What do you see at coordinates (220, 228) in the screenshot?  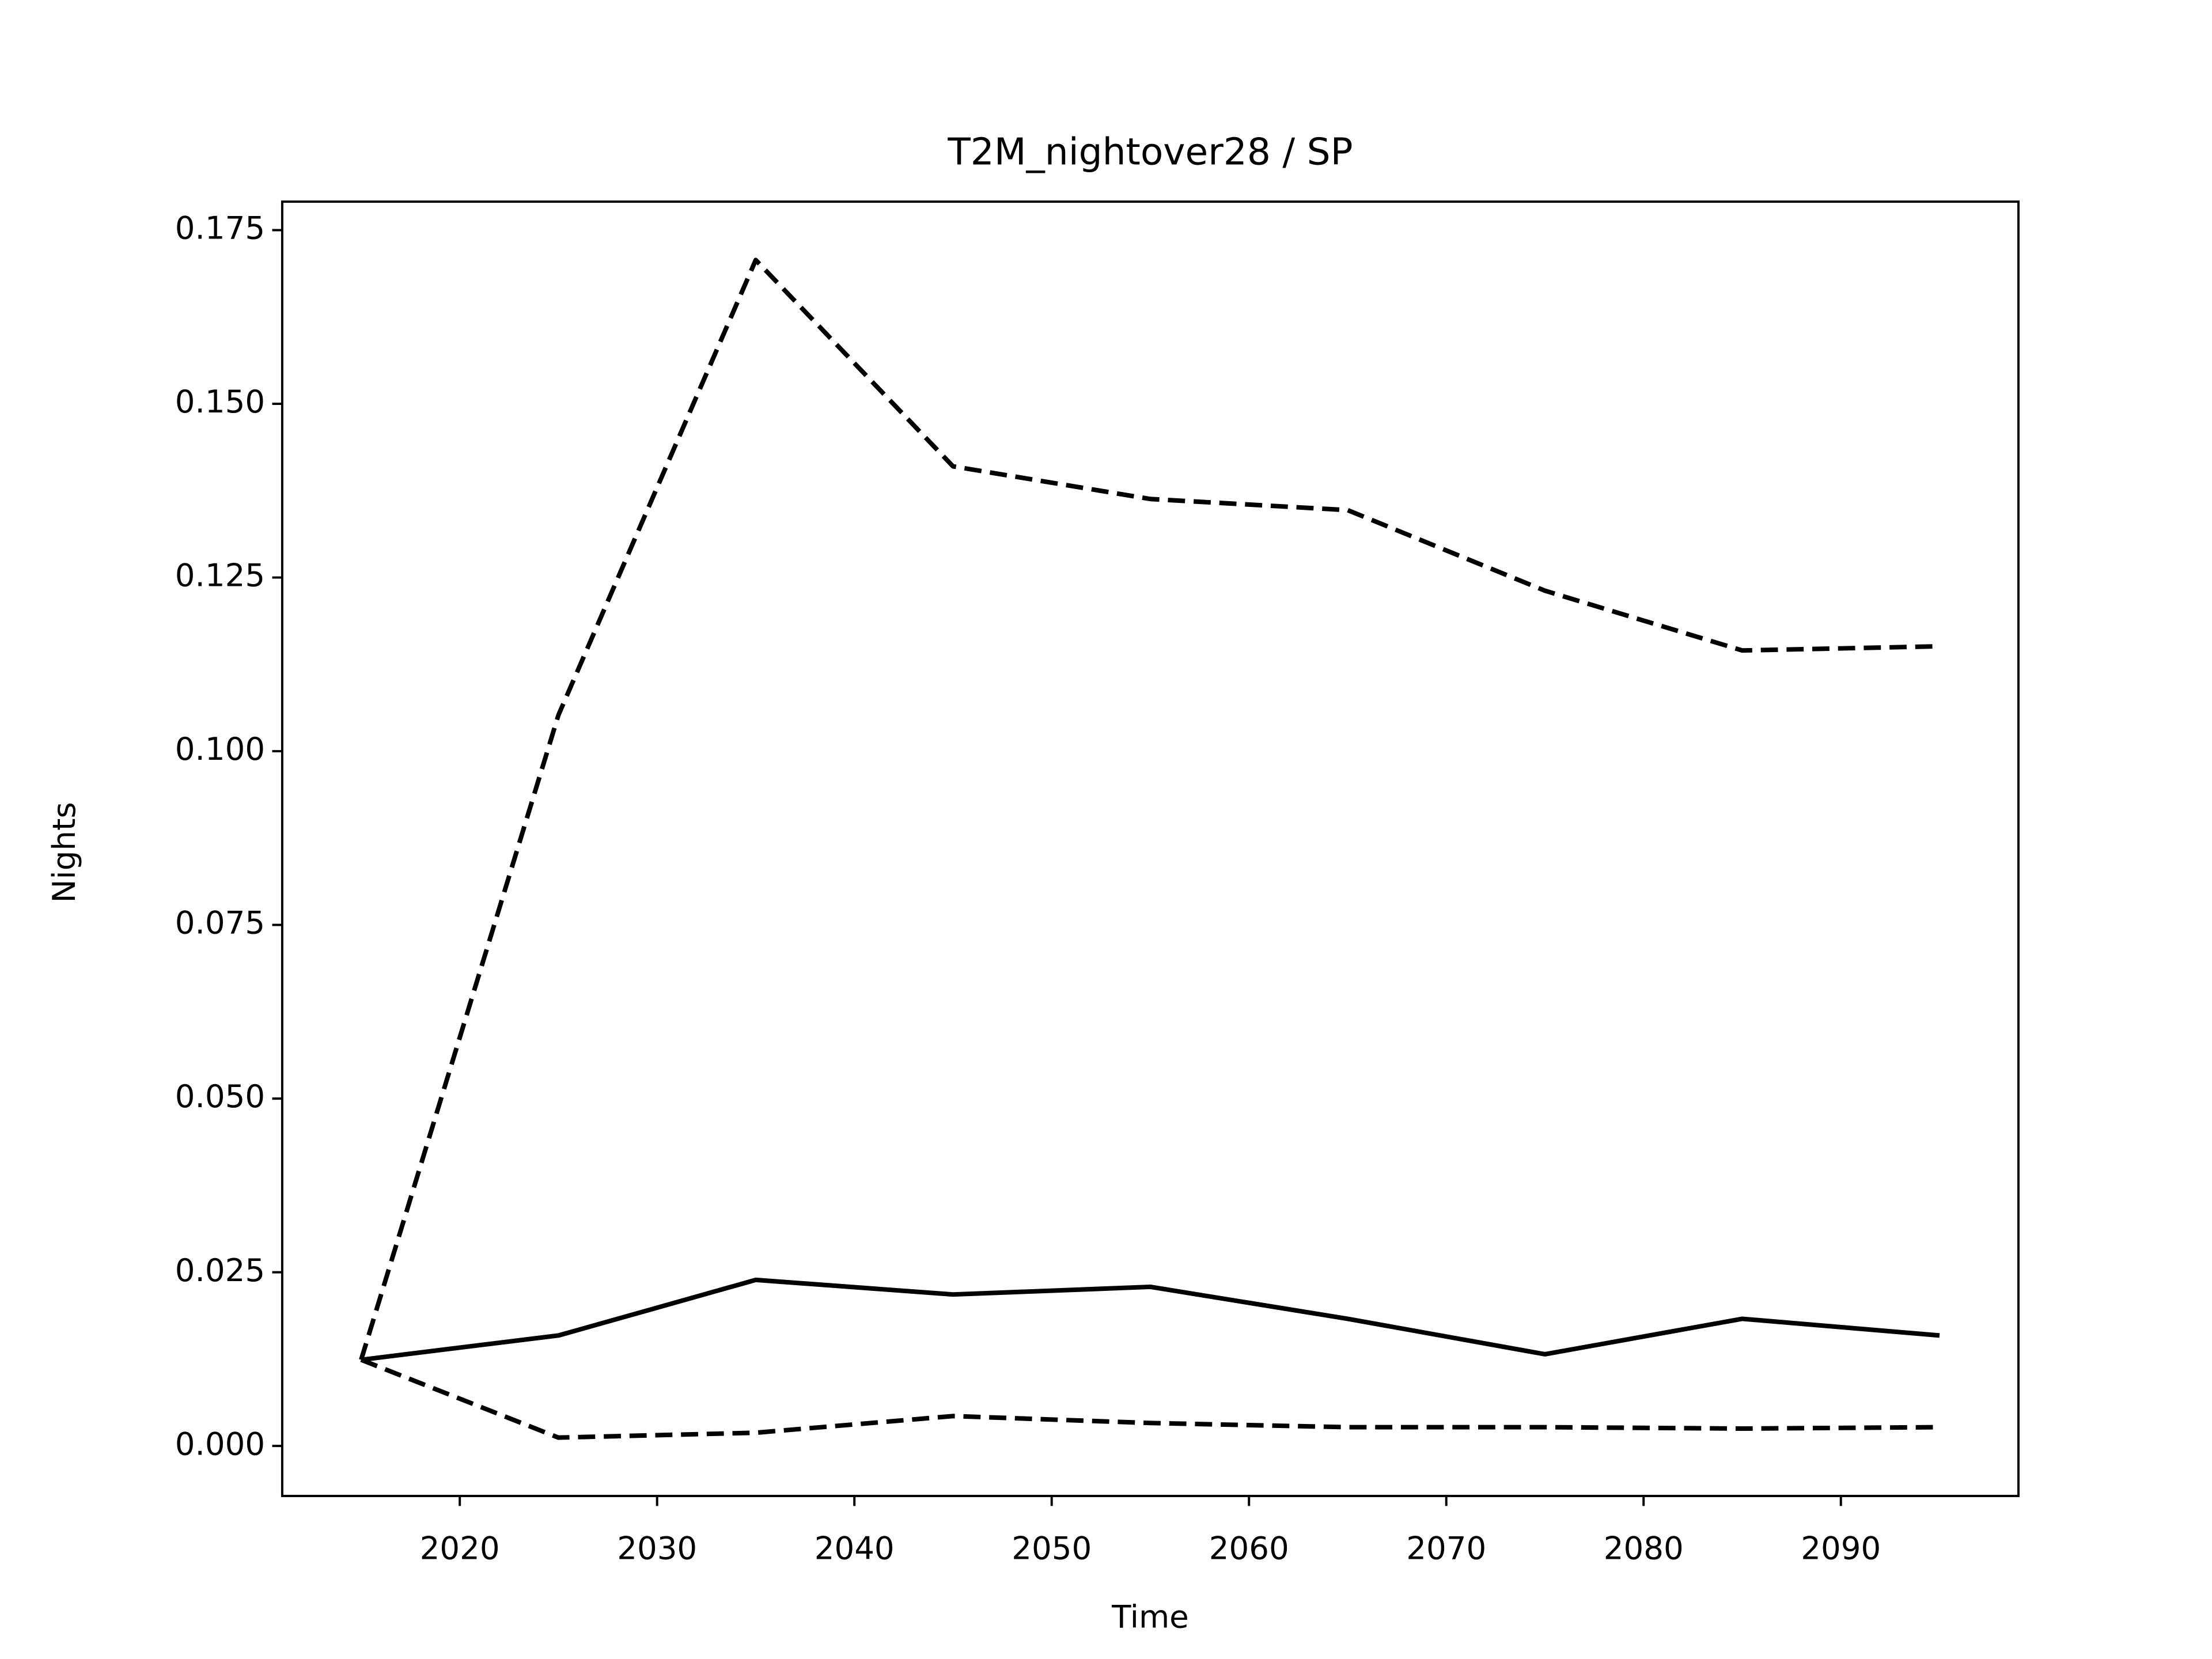 I see `y-tick-label: 0.175` at bounding box center [220, 228].